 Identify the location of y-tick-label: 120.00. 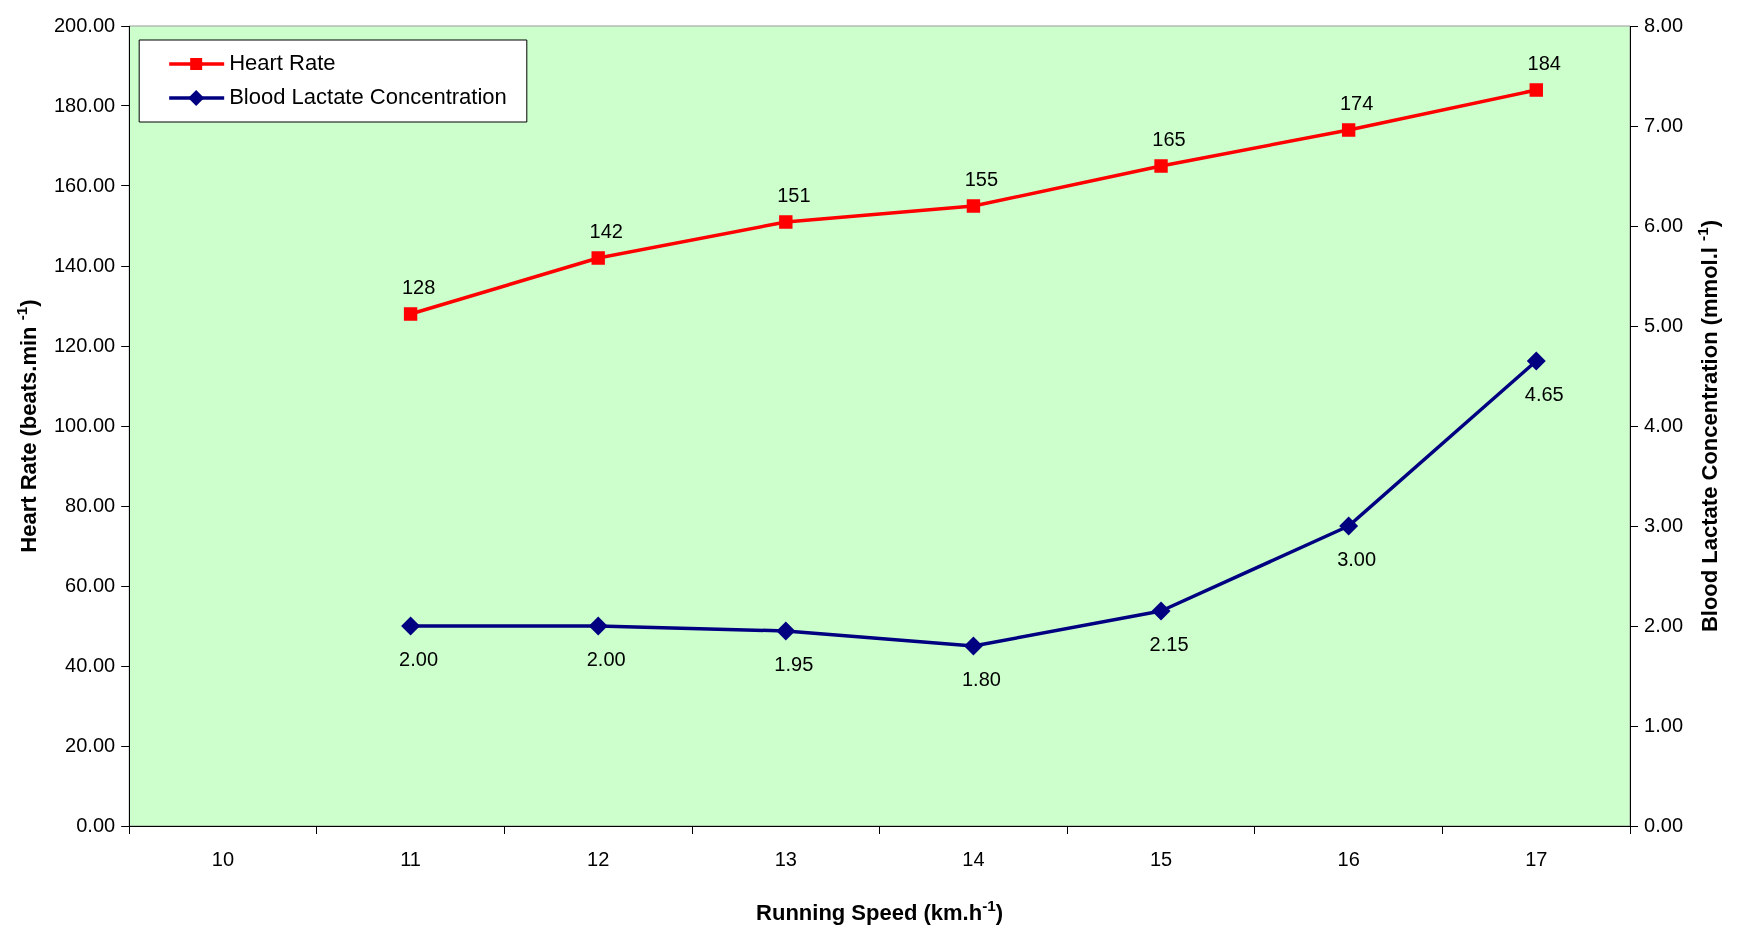
(85, 344).